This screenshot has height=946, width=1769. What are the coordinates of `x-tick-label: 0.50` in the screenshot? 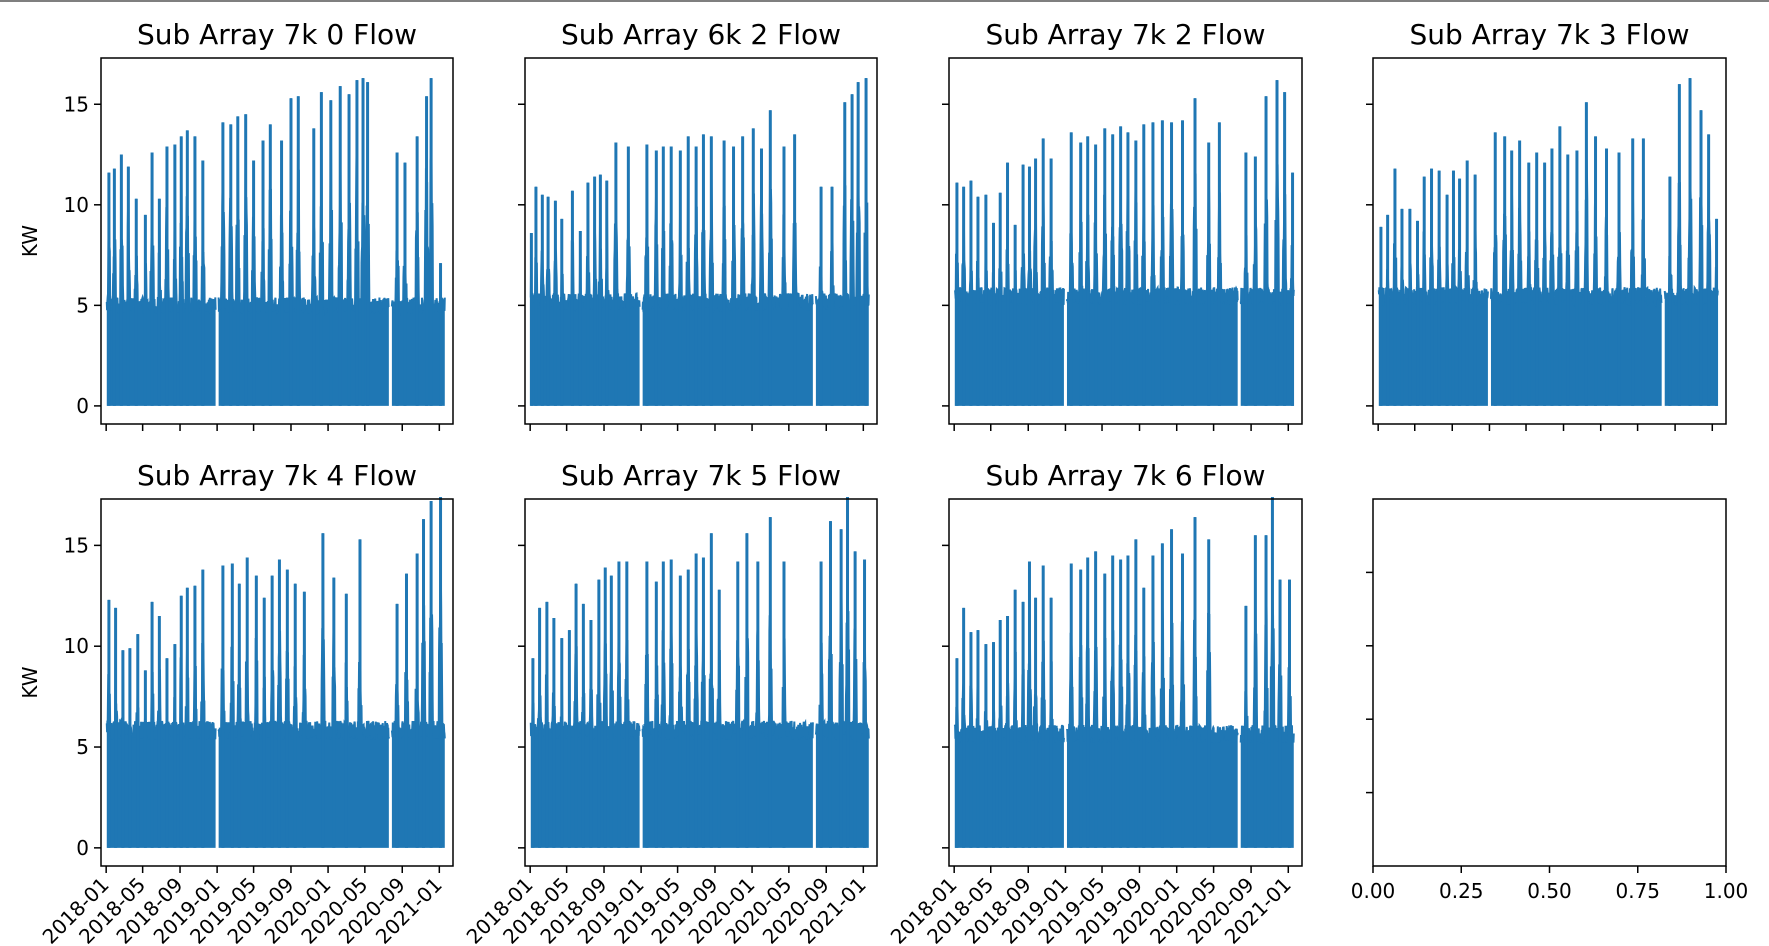 It's located at (1549, 891).